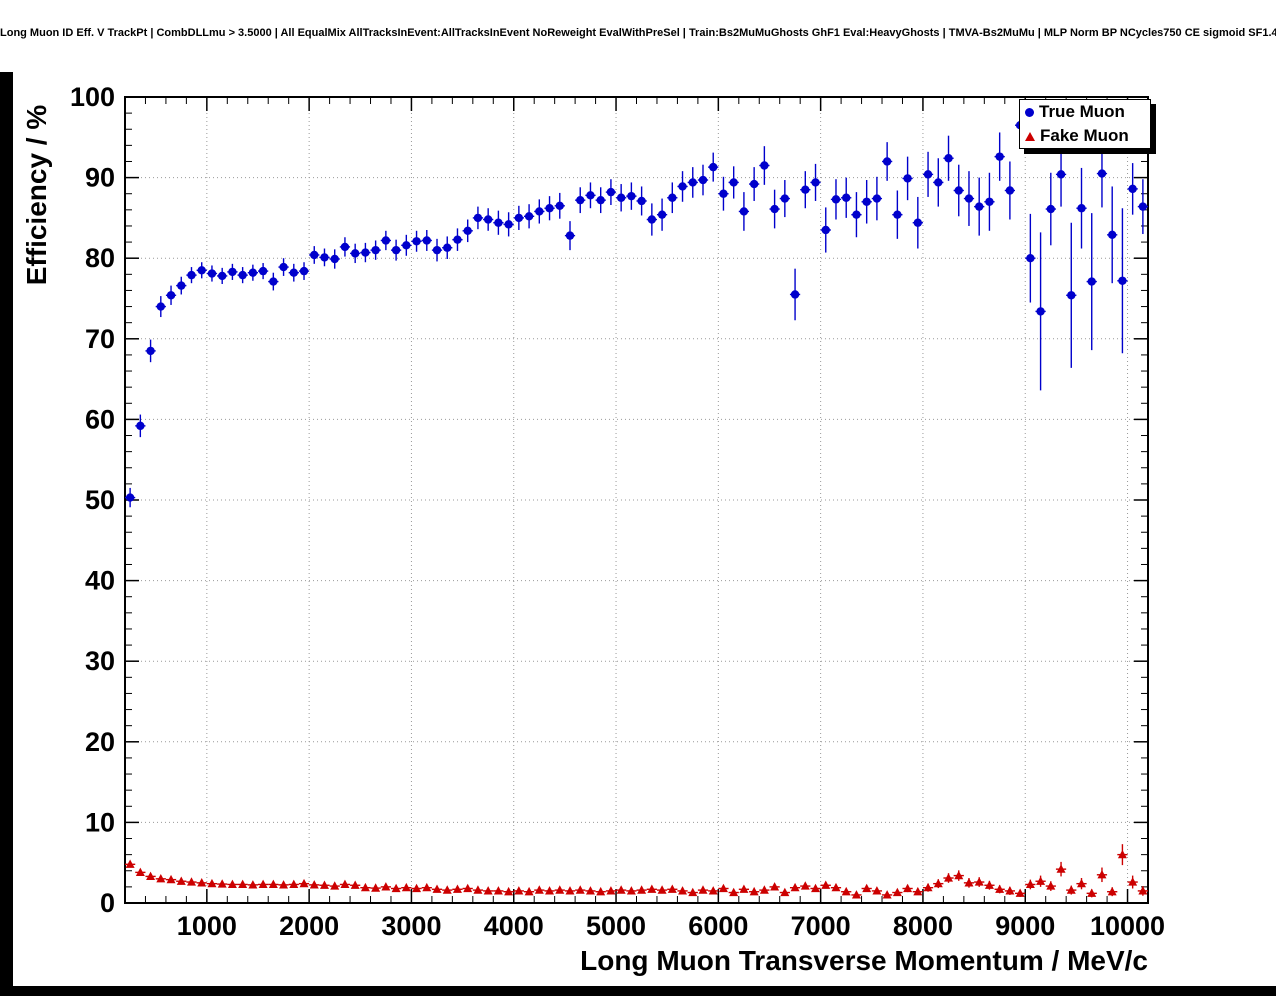 This screenshot has width=1276, height=996. Describe the element at coordinates (1127, 926) in the screenshot. I see `x-tick-label: 10000` at that location.